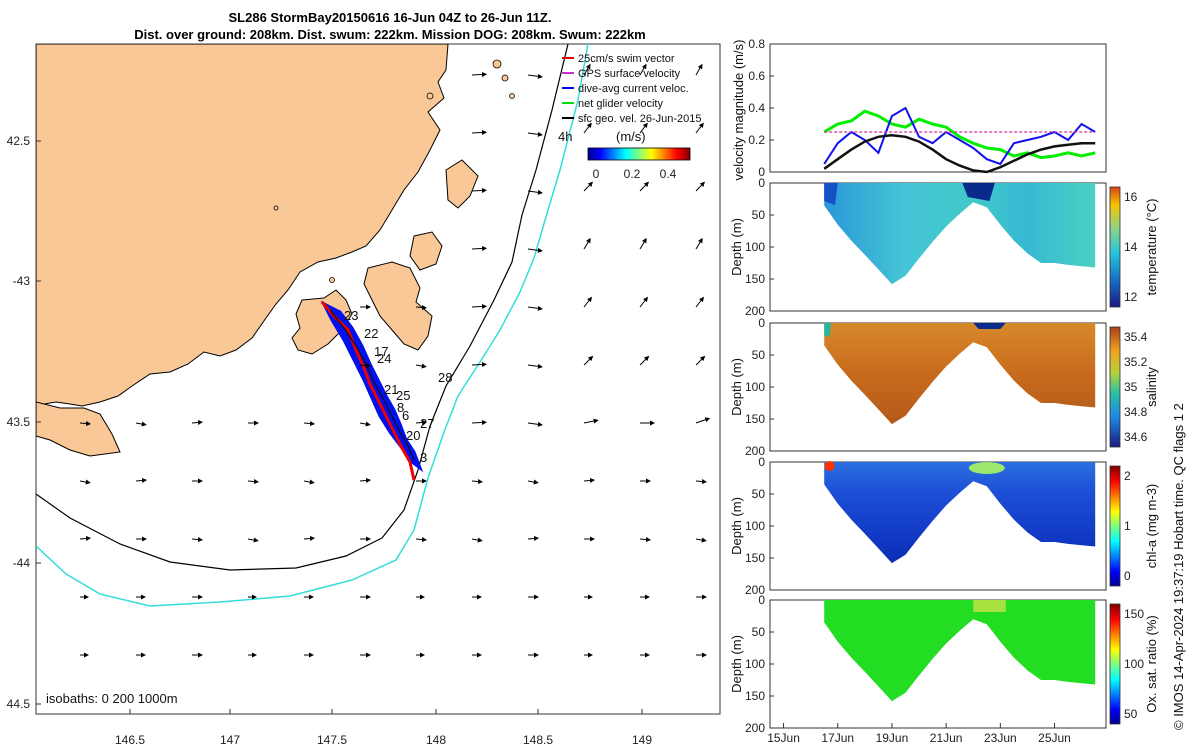 This screenshot has width=1200, height=750. Describe the element at coordinates (1136, 337) in the screenshot. I see `colorbar-tick-label: 35.4` at that location.